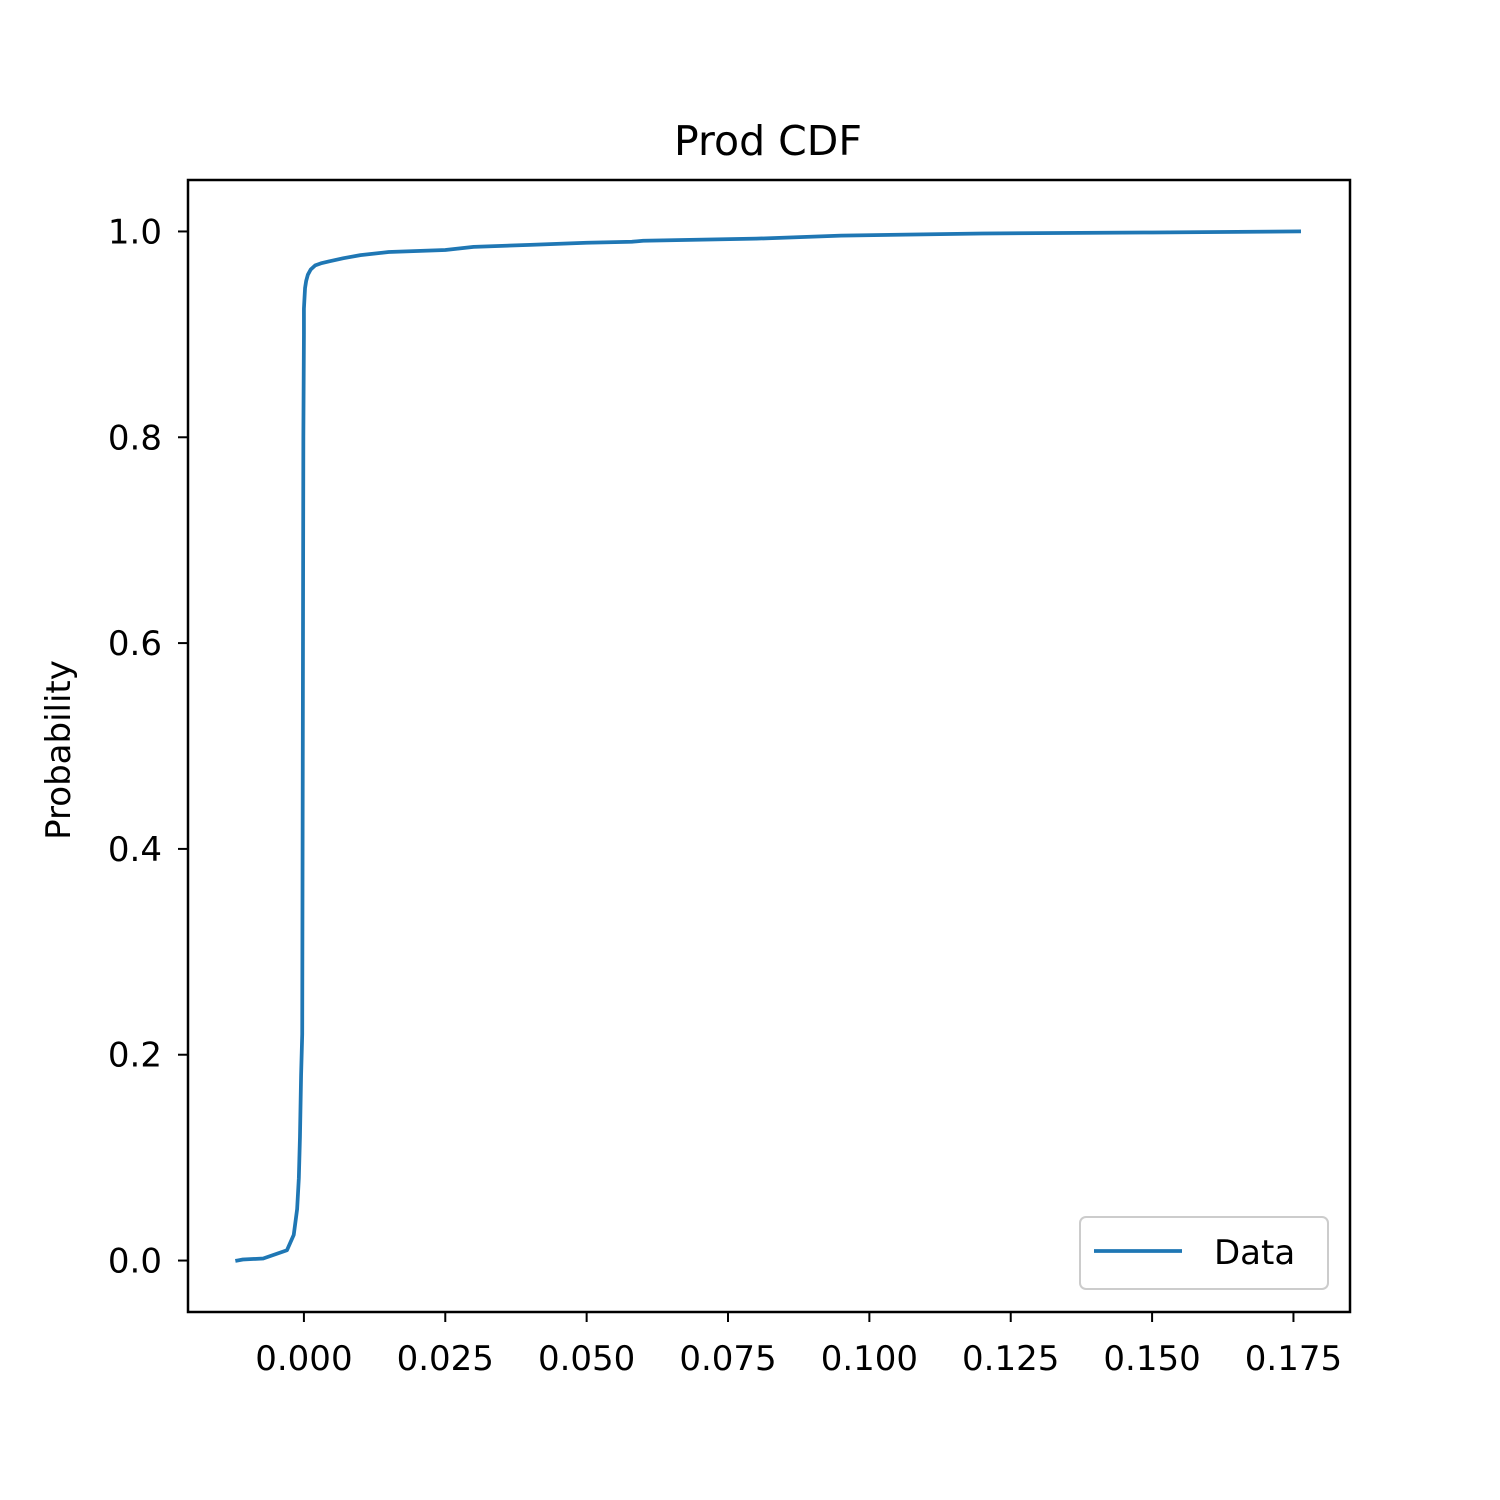  Describe the element at coordinates (869, 1359) in the screenshot. I see `x-tick-label: 0.100` at that location.